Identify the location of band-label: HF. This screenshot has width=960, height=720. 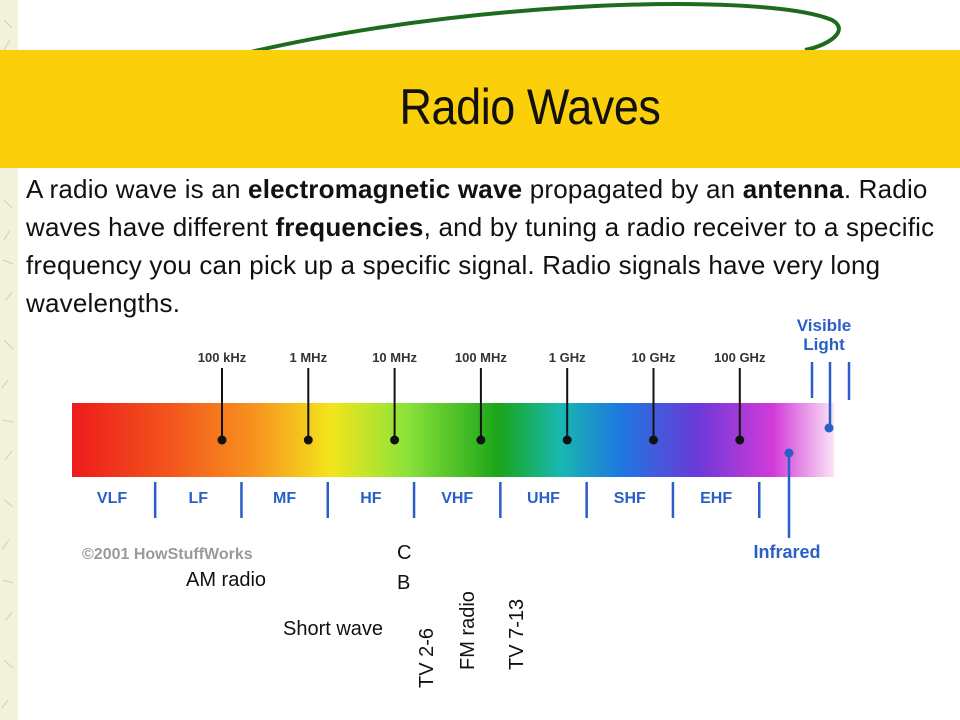
(371, 498).